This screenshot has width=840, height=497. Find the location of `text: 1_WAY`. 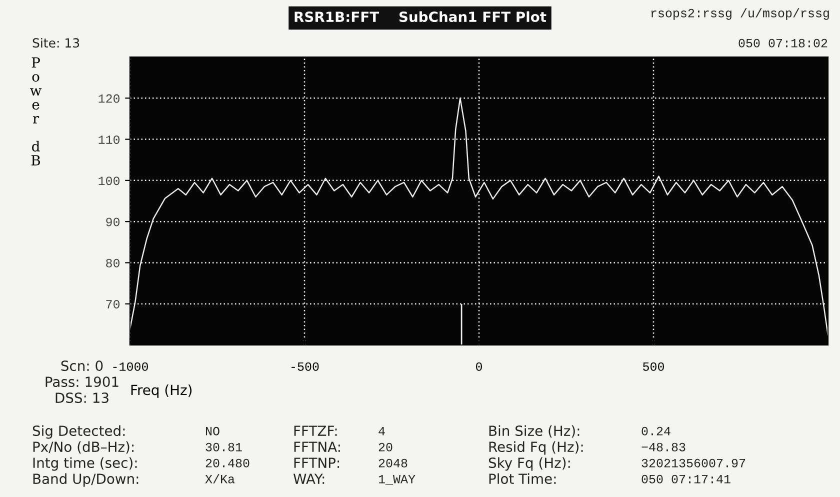

text: 1_WAY is located at coordinates (397, 480).